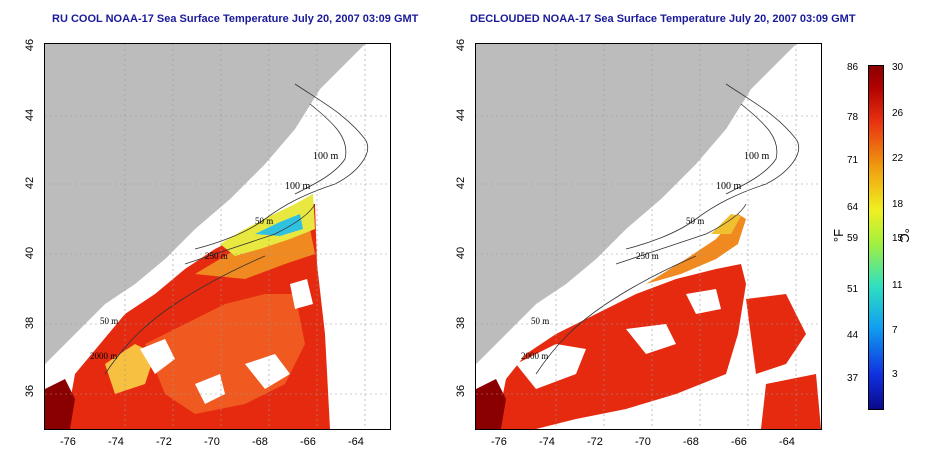 This screenshot has height=475, width=950. I want to click on left-lat-tick: 38, so click(30, 323).